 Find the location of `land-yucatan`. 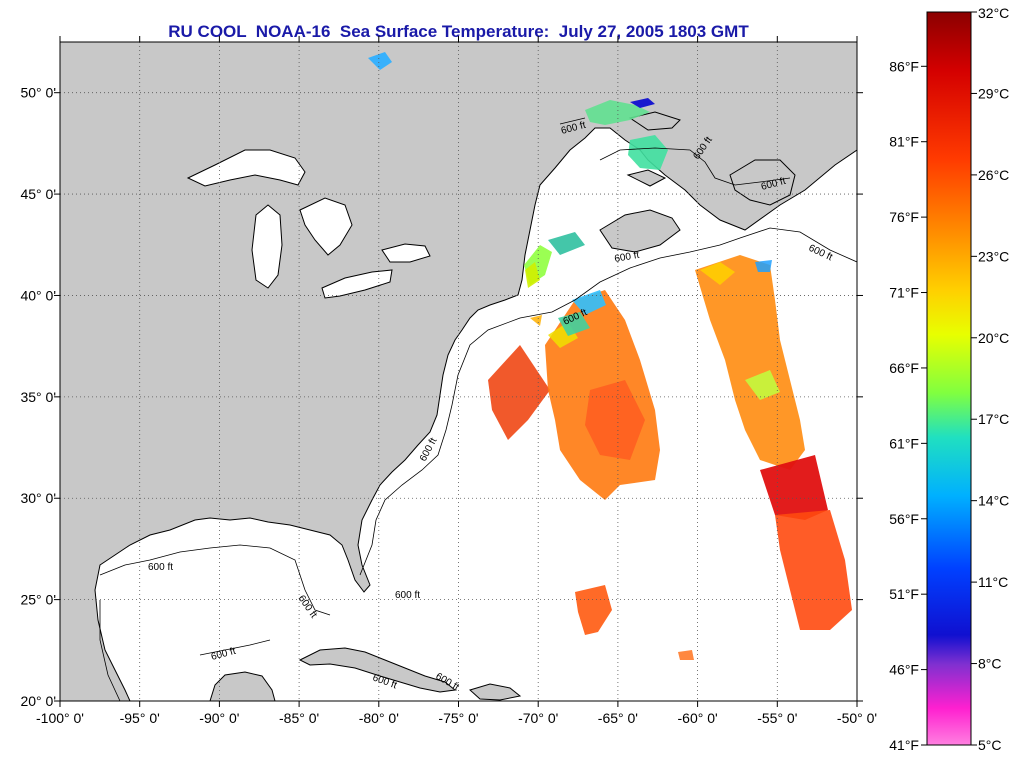

land-yucatan is located at coordinates (242, 686).